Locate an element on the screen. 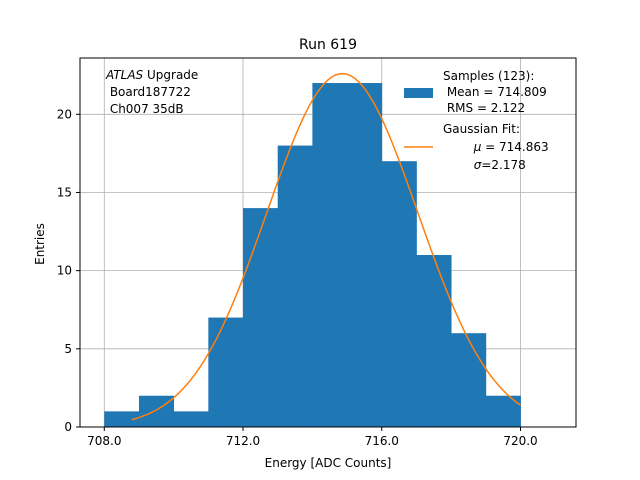 The width and height of the screenshot is (640, 480). x-tick-label: 712.0 is located at coordinates (243, 441).